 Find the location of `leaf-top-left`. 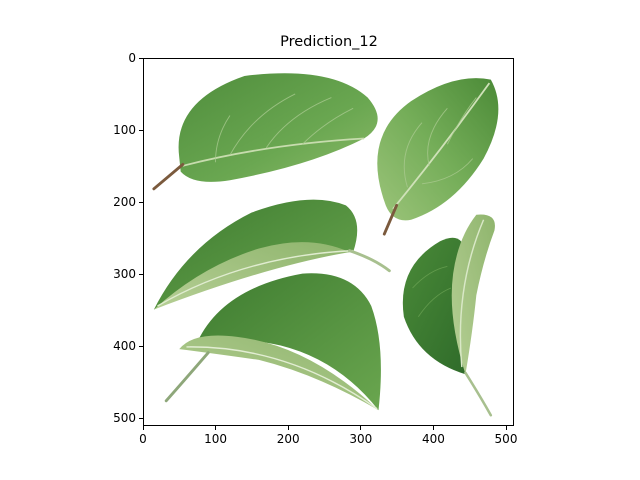

leaf-top-left is located at coordinates (265, 132).